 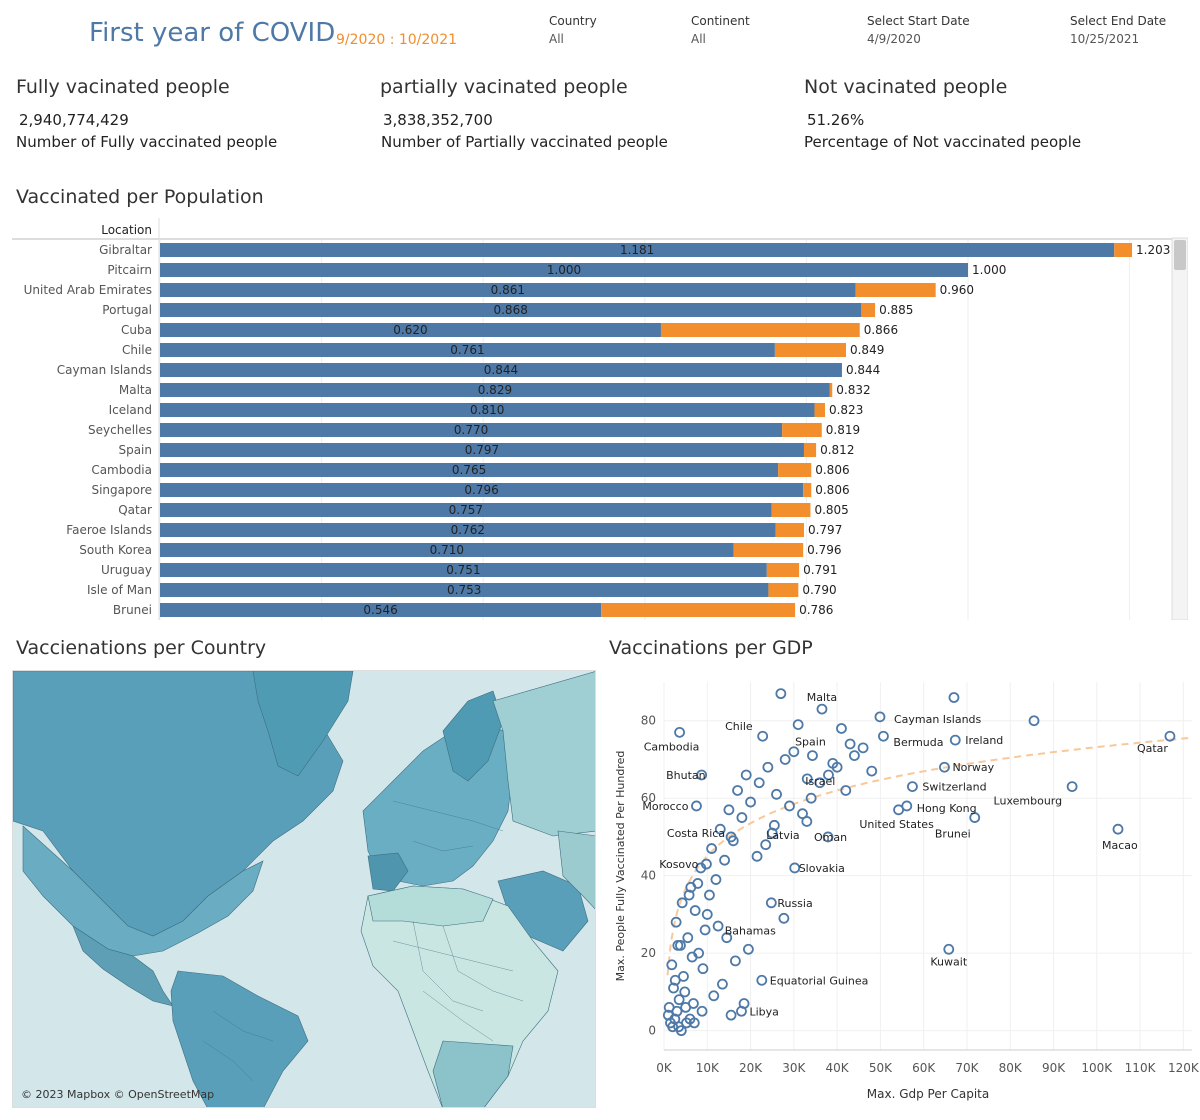 What do you see at coordinates (1180, 255) in the screenshot?
I see `bar-scrollbar-thumb` at bounding box center [1180, 255].